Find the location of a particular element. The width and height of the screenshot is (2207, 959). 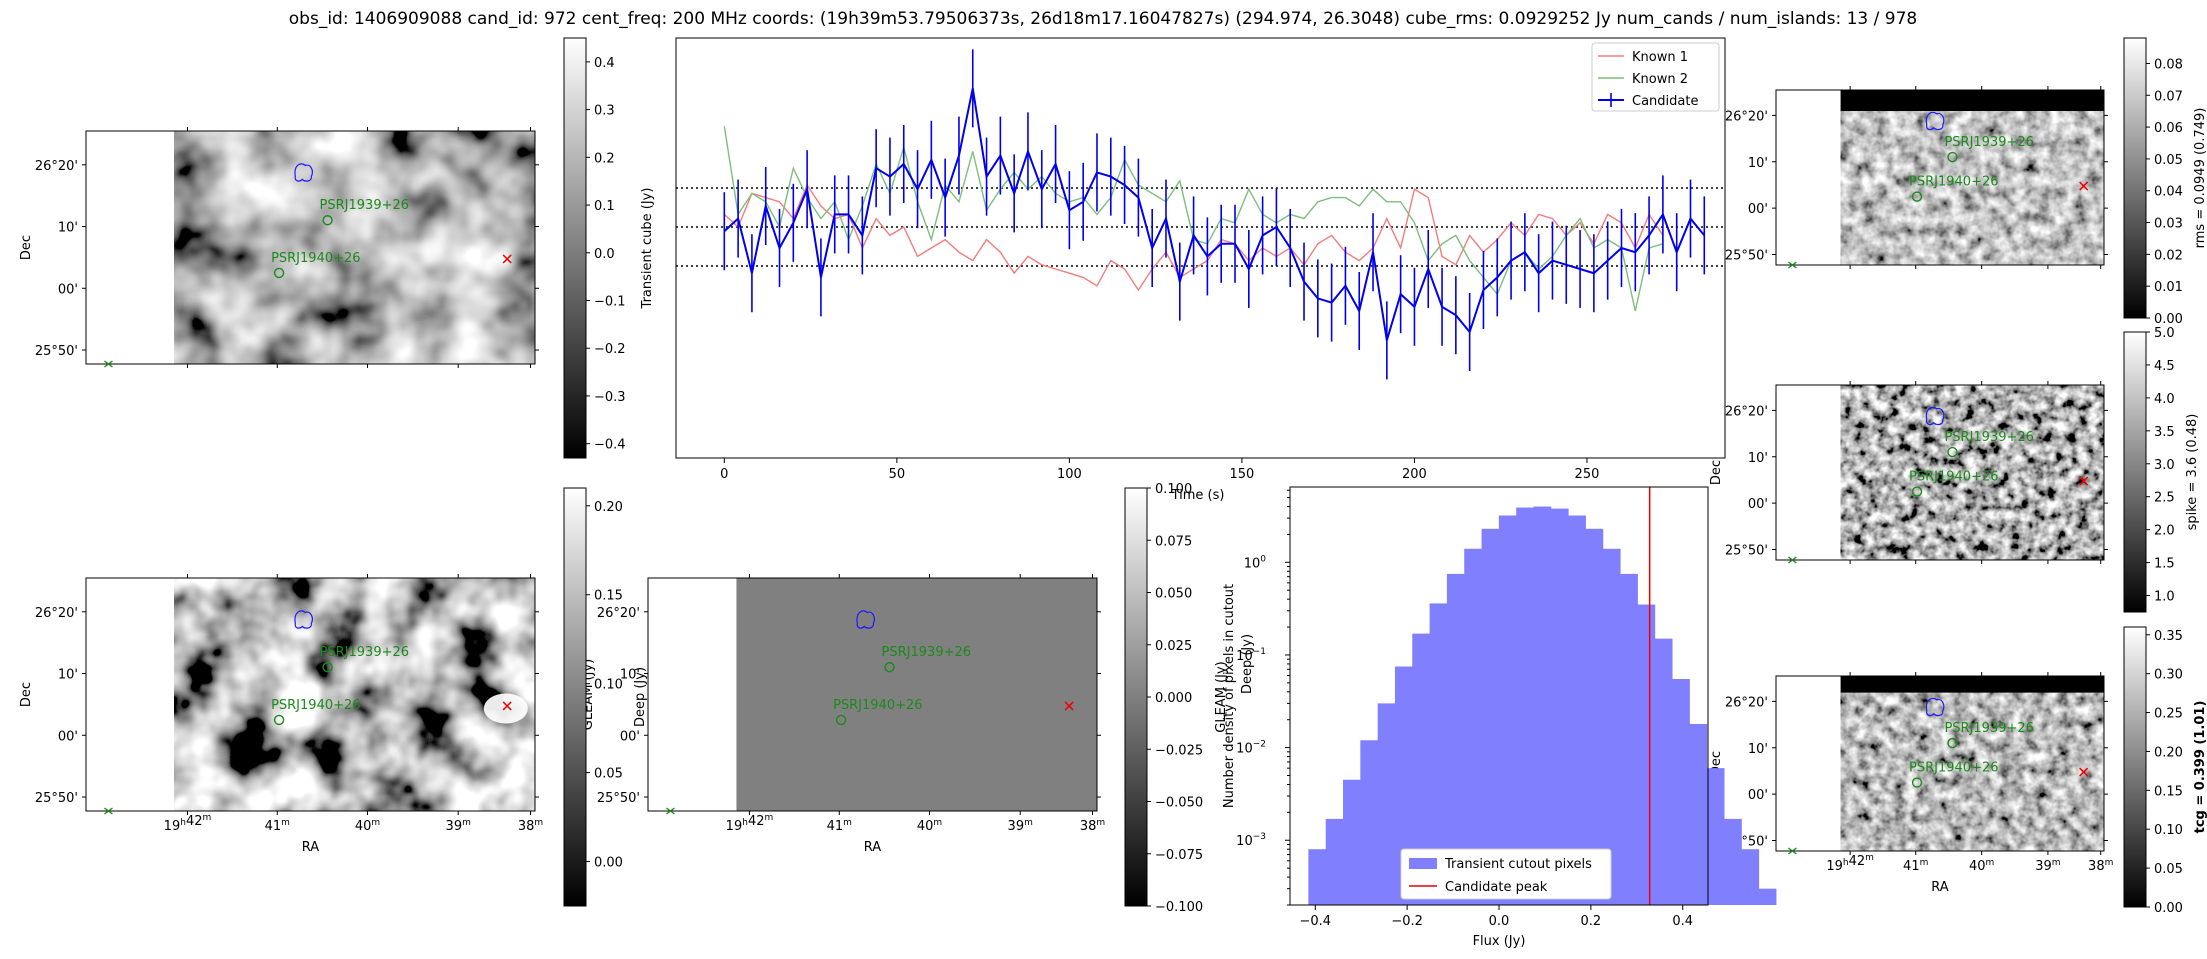

legend-label: Known 1 is located at coordinates (1660, 57).